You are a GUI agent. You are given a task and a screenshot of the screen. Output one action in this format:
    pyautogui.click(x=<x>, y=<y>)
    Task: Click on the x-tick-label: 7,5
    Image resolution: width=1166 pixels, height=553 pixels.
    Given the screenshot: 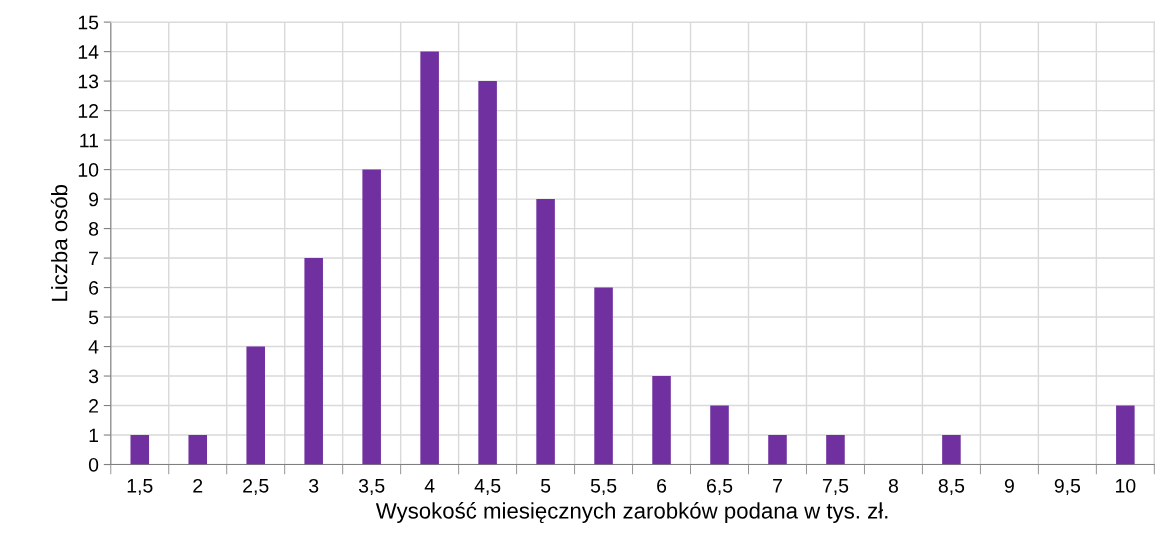 What is the action you would take?
    pyautogui.click(x=835, y=487)
    